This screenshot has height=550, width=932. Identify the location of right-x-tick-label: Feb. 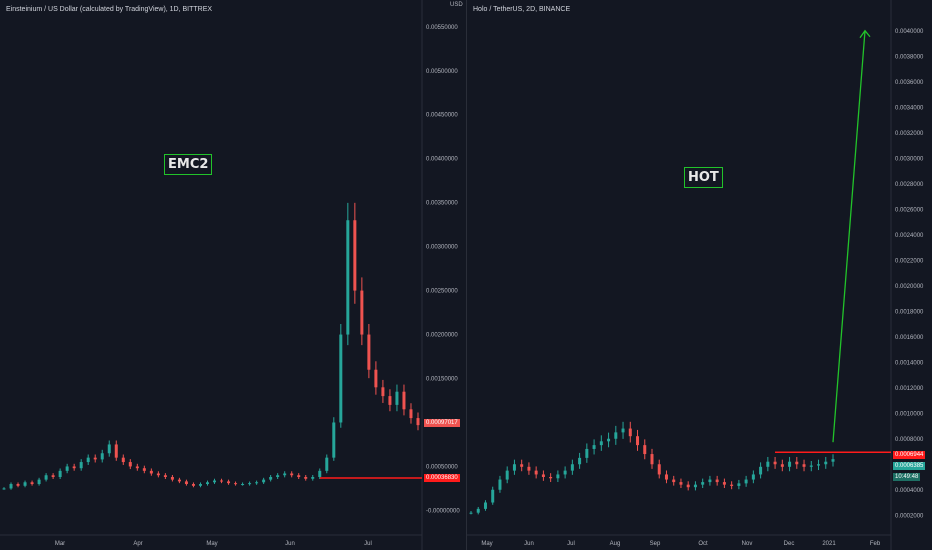
(875, 544).